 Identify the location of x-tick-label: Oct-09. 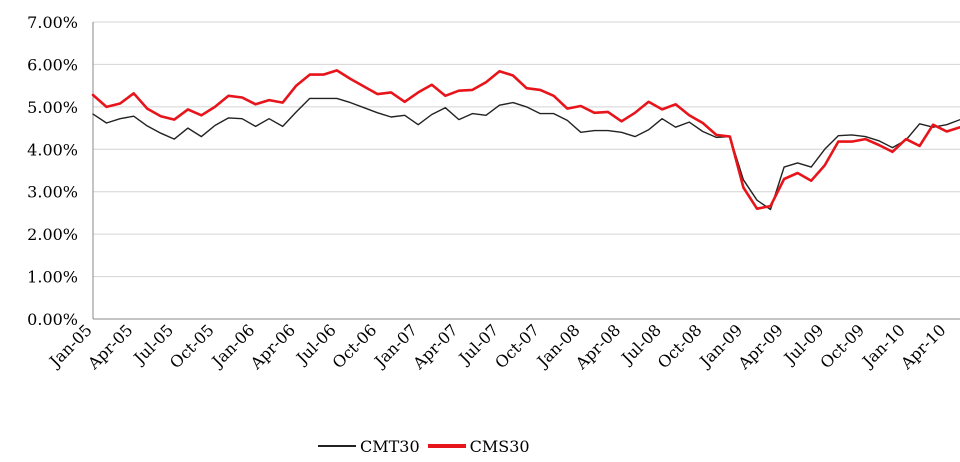
(842, 346).